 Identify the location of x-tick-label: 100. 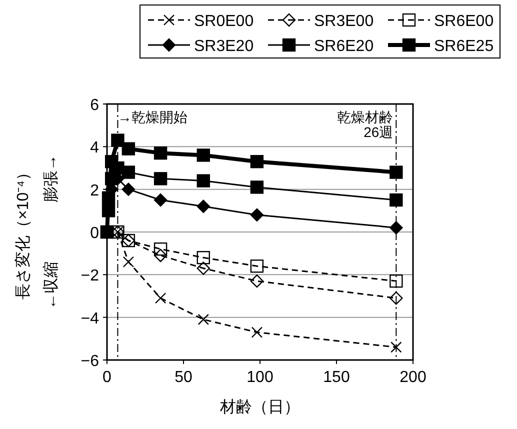
(260, 377).